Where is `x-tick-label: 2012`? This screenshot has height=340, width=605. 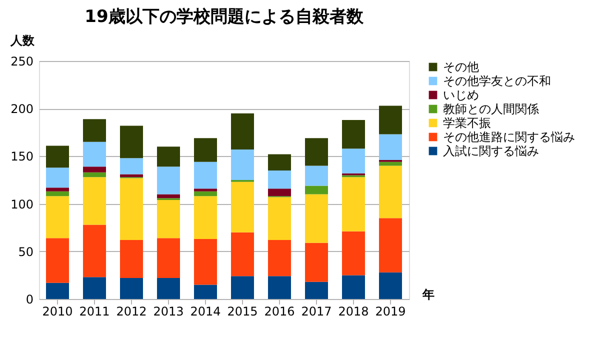 x-tick-label: 2012 is located at coordinates (131, 311).